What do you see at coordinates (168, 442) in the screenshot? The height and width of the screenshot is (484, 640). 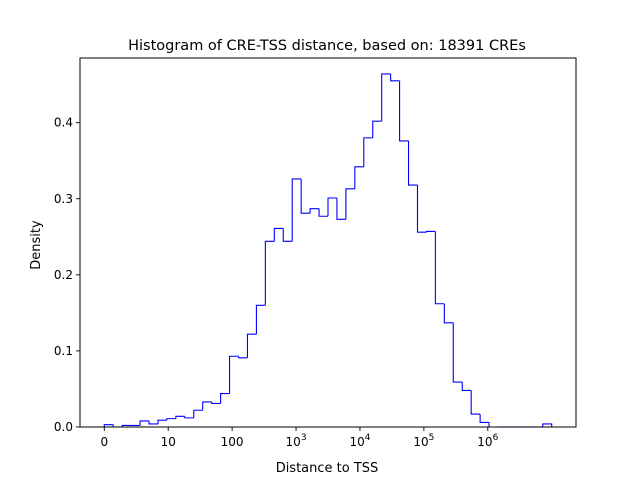 I see `x-tick-label: 10` at bounding box center [168, 442].